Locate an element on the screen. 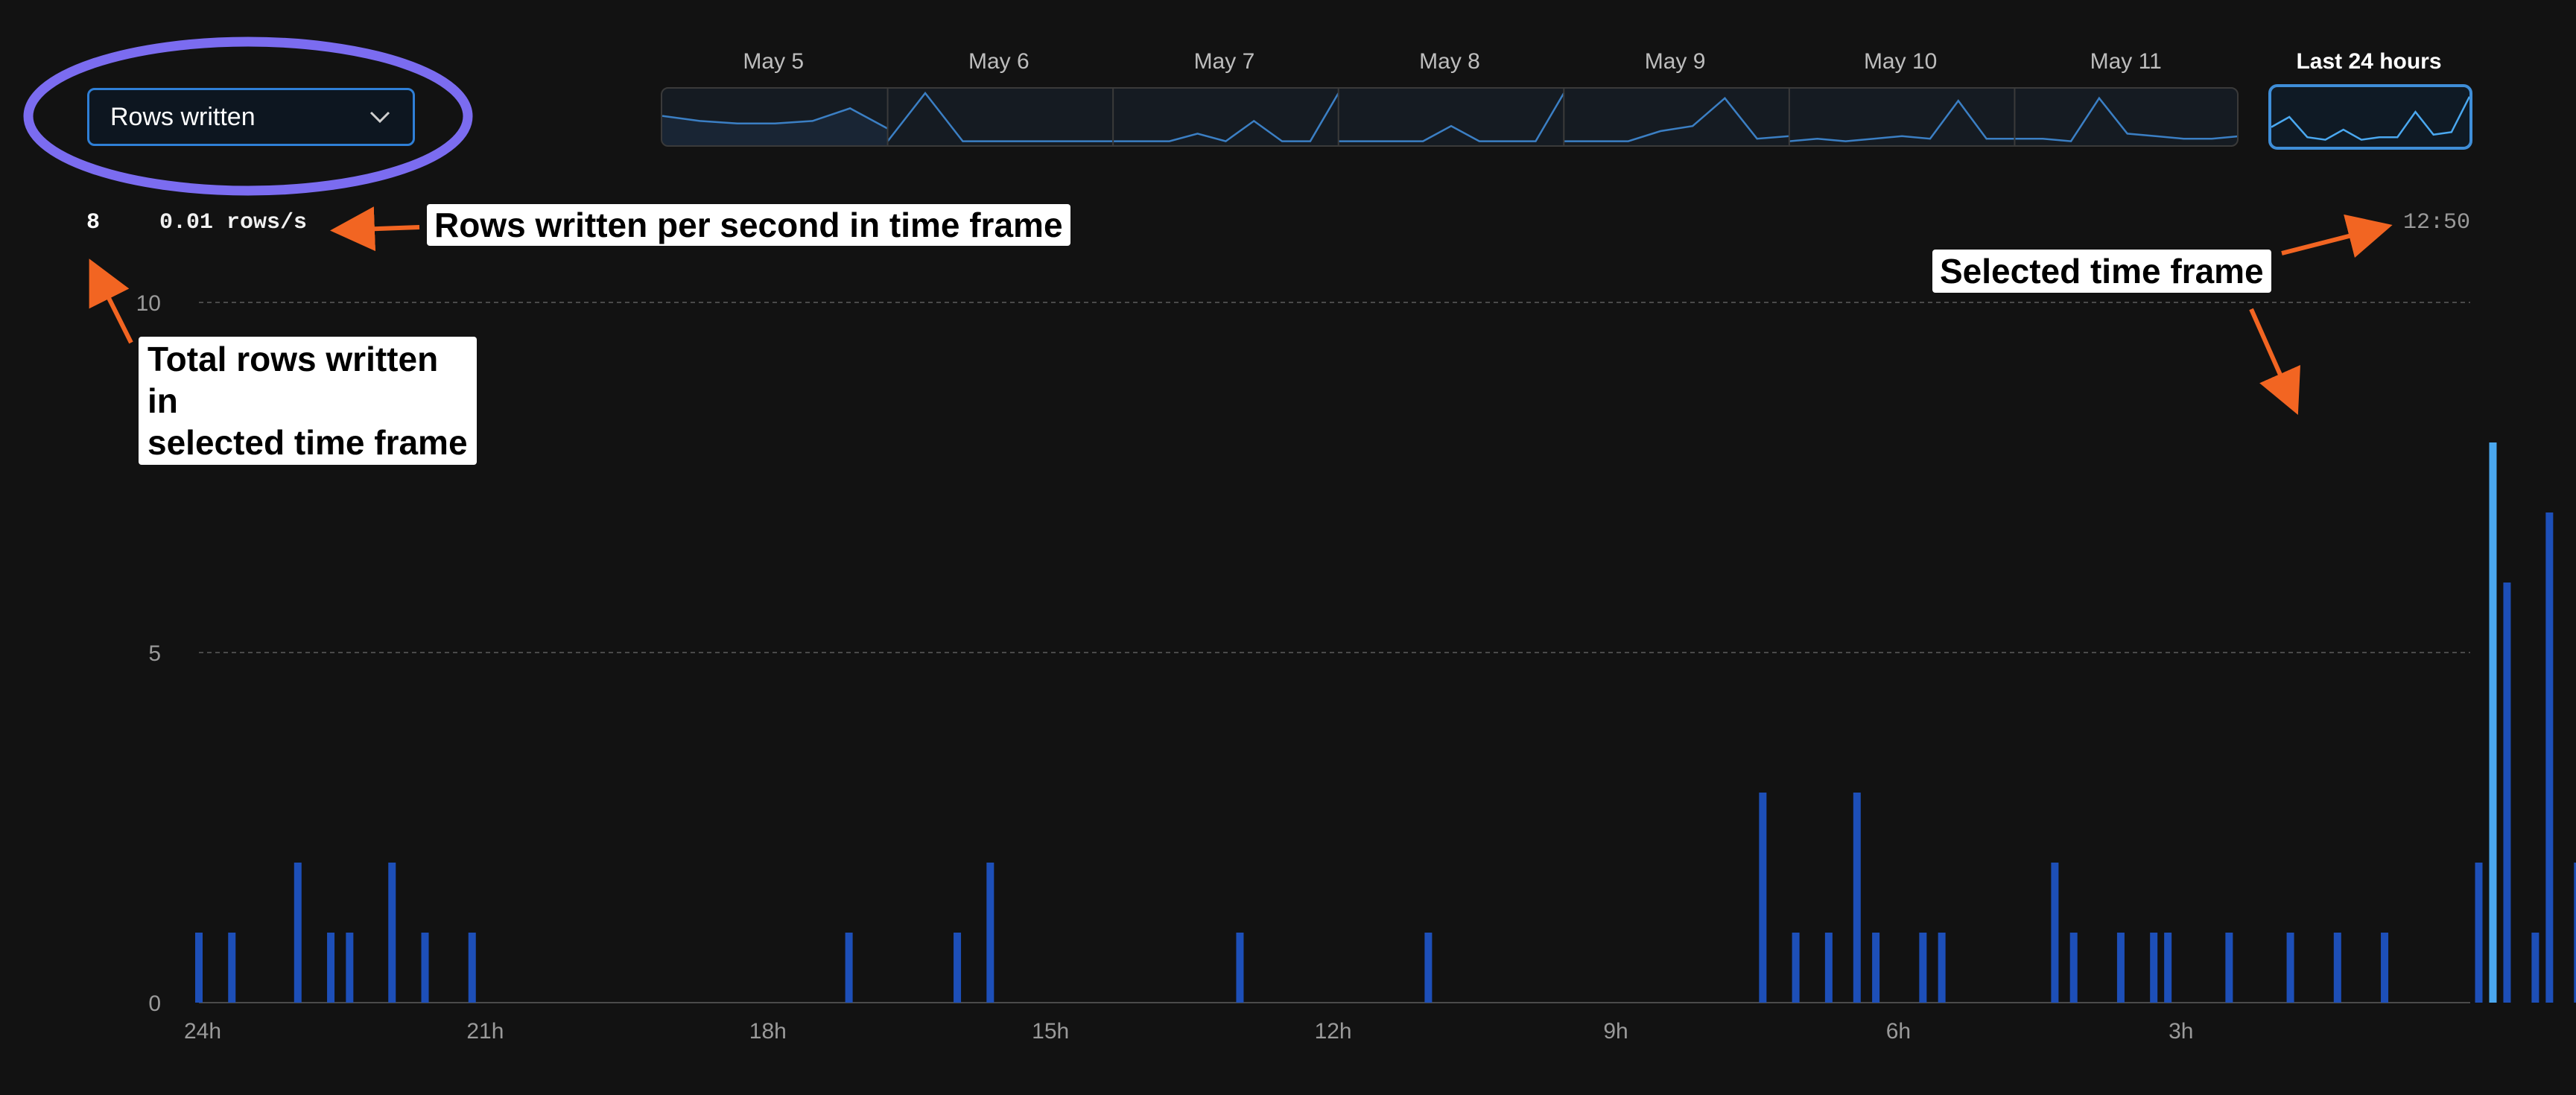 This screenshot has height=1095, width=2576. range-strip-sparklines is located at coordinates (1450, 117).